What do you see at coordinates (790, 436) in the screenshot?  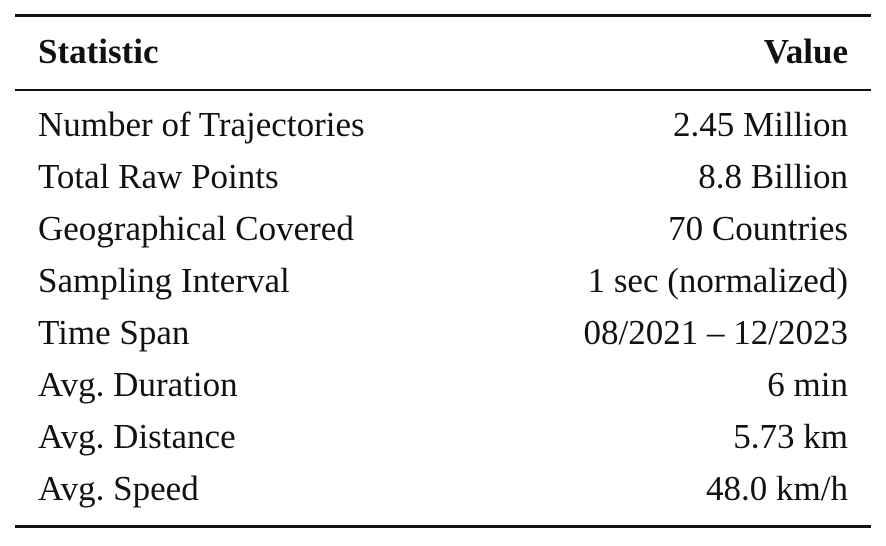 I see `value-cell: 5.73 km` at bounding box center [790, 436].